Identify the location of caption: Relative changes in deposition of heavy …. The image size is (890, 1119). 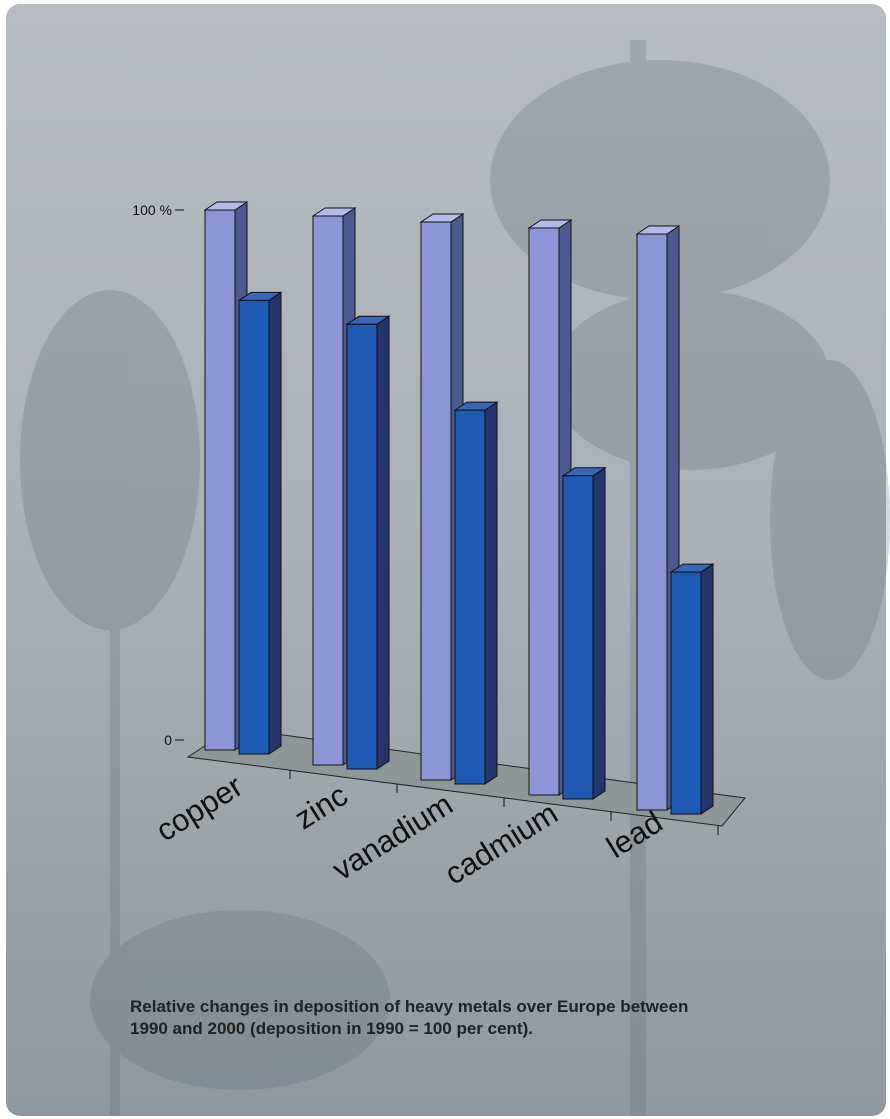
(409, 1017).